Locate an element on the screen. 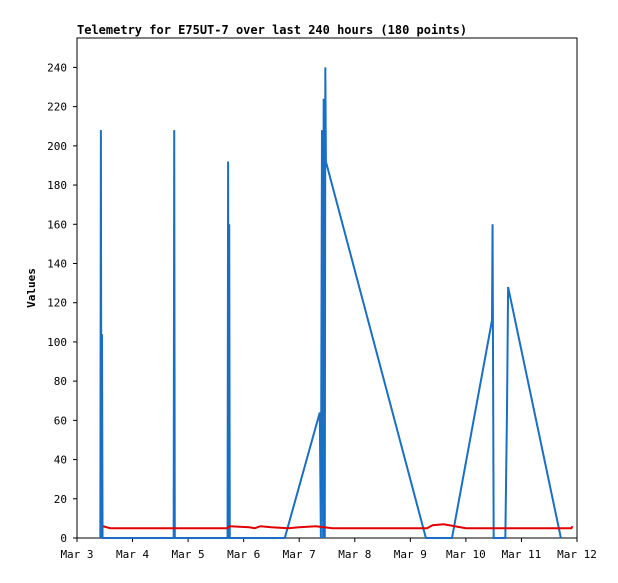  y-tick-label: 120 is located at coordinates (57, 303).